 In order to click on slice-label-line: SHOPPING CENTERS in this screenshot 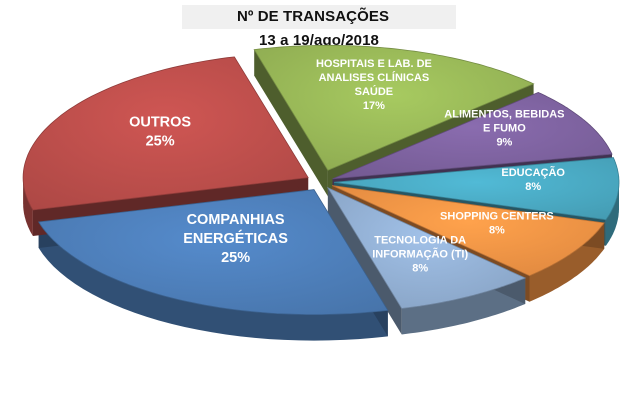, I will do `click(497, 216)`.